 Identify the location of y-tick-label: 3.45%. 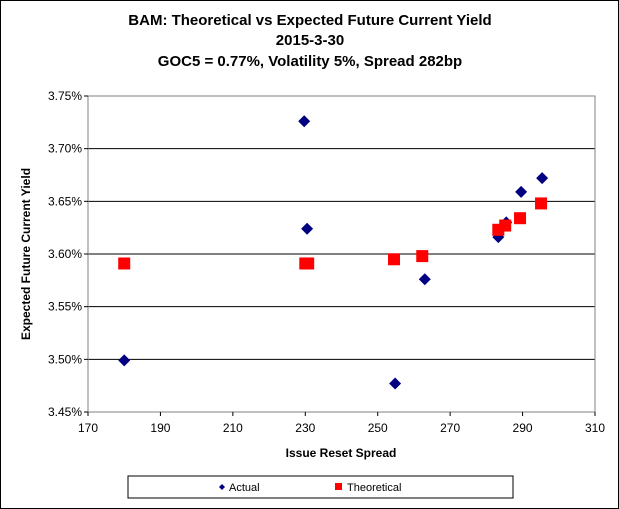
(65, 412).